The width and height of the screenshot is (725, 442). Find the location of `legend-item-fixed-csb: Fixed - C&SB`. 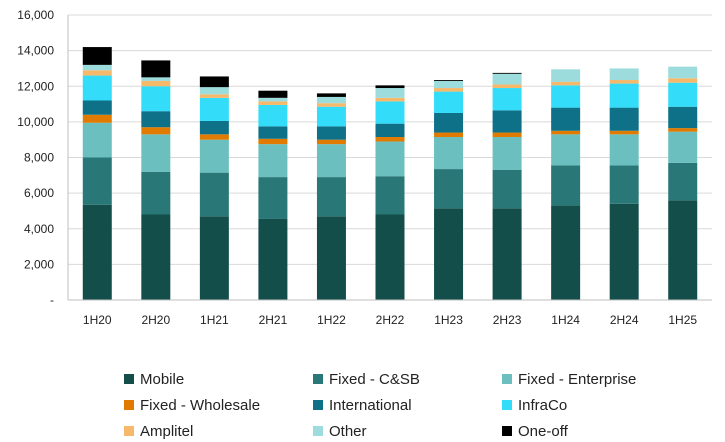

legend-item-fixed-csb: Fixed - C&SB is located at coordinates (366, 379).